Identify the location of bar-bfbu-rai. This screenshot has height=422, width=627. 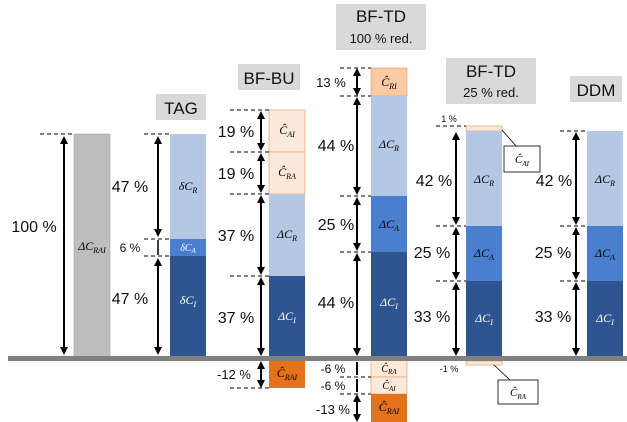
(287, 374).